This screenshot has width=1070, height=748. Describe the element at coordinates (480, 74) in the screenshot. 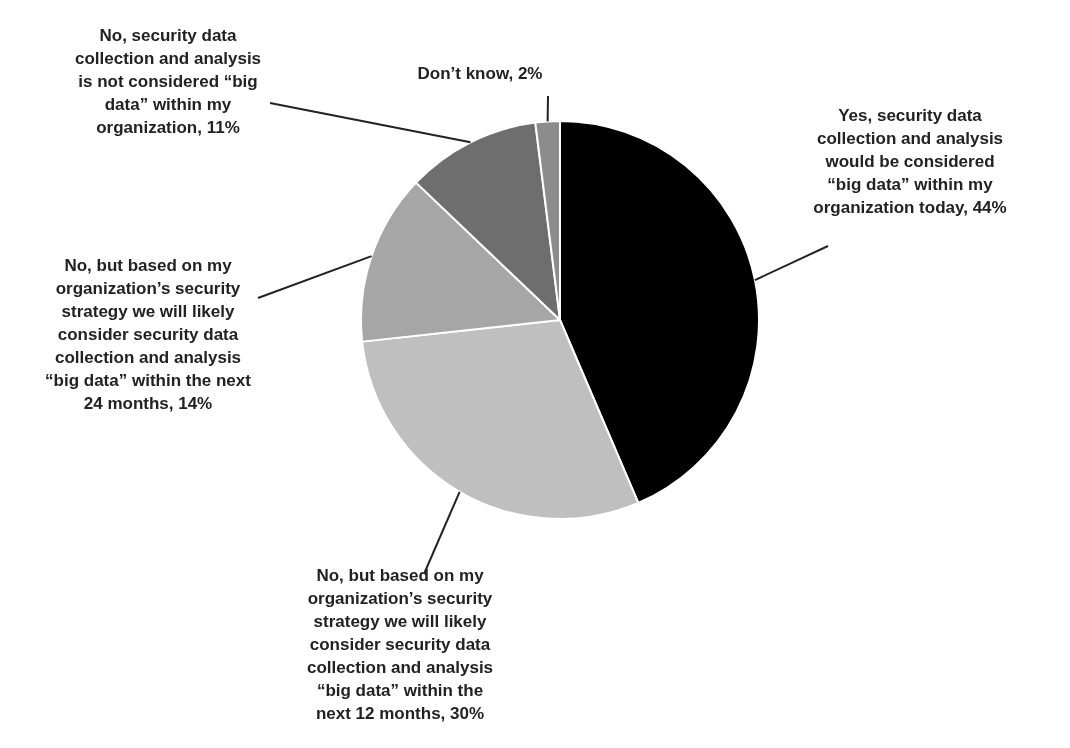

I see `slice-label: Don’t know, 2%` at that location.